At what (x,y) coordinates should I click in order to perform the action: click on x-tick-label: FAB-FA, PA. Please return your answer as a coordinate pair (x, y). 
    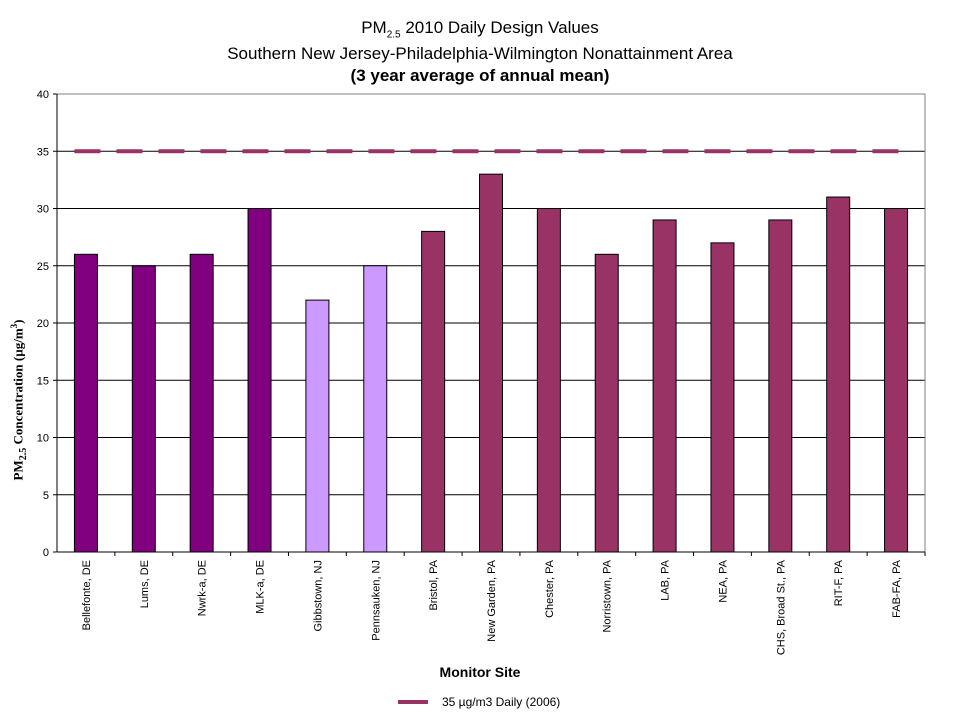
    Looking at the image, I should click on (897, 588).